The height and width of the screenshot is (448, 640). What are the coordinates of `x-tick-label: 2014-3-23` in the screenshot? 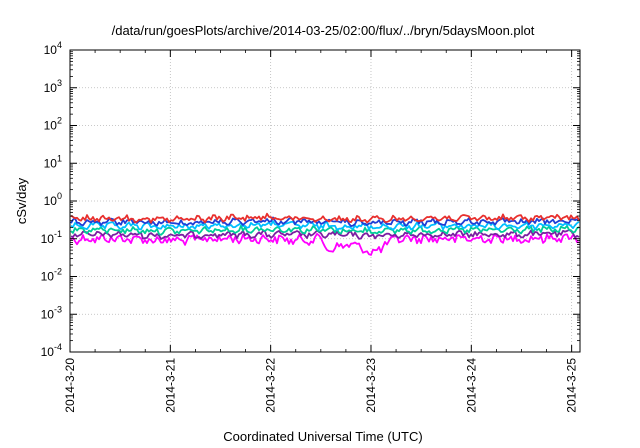 It's located at (371, 385).